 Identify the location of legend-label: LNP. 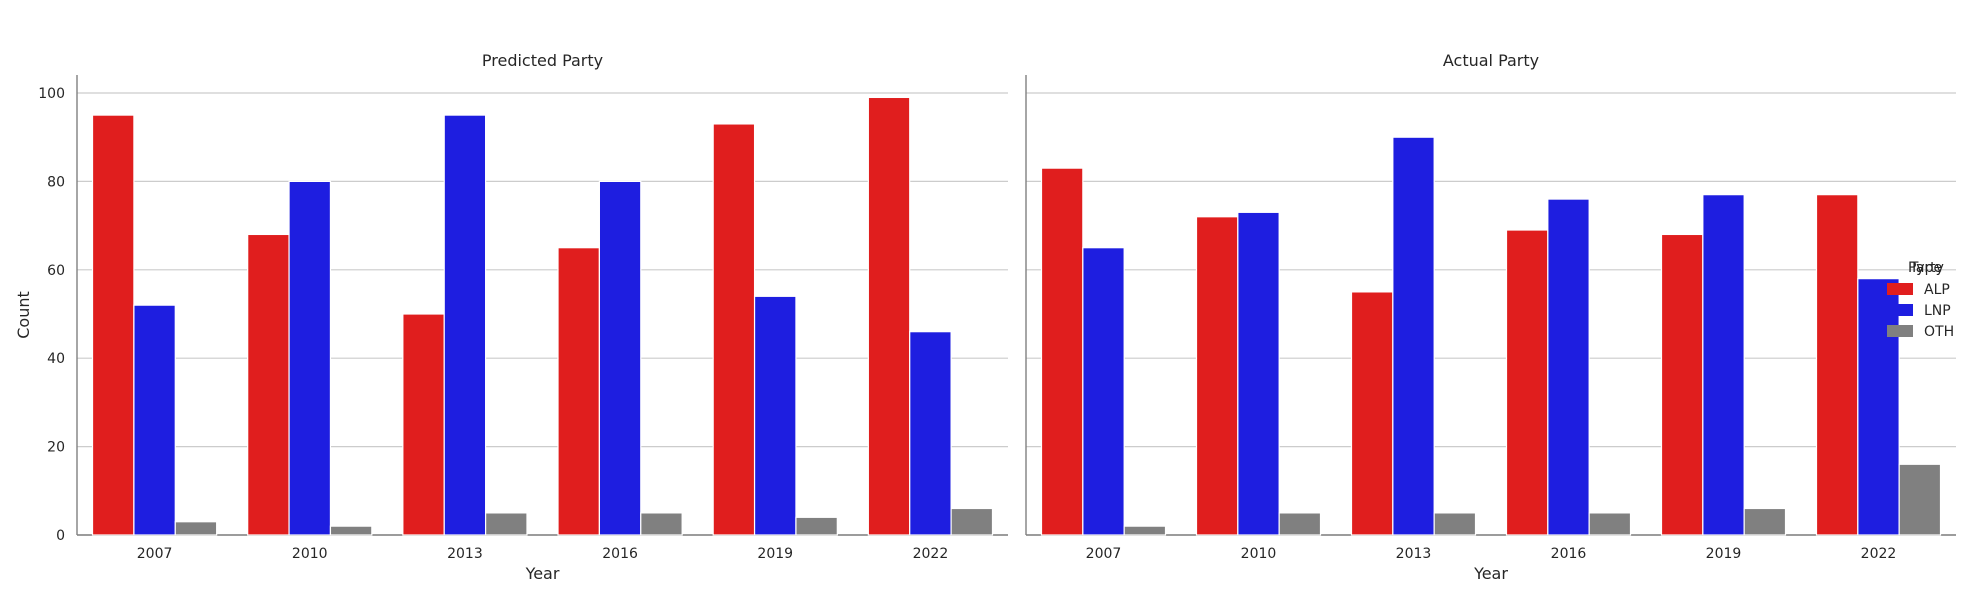
(1937, 311).